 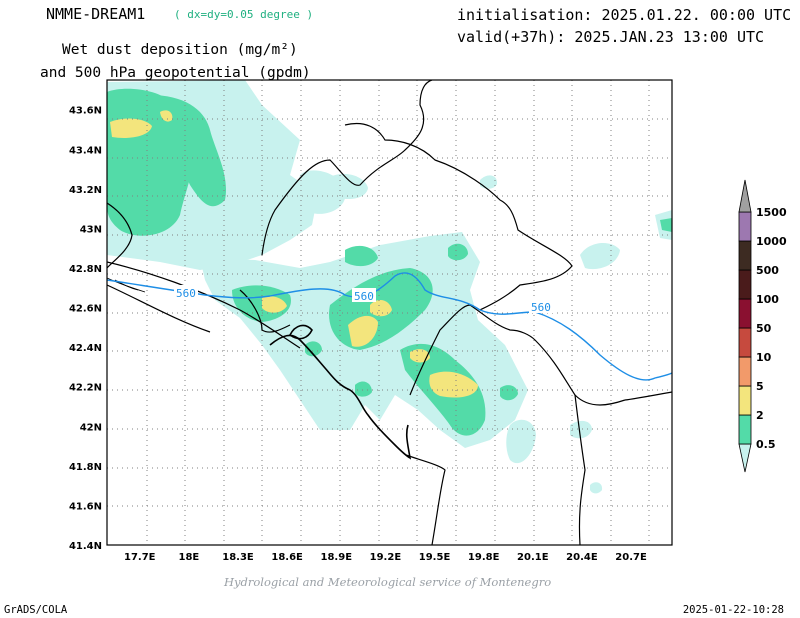 I want to click on y-tick-label: 43.4N, so click(x=85, y=150).